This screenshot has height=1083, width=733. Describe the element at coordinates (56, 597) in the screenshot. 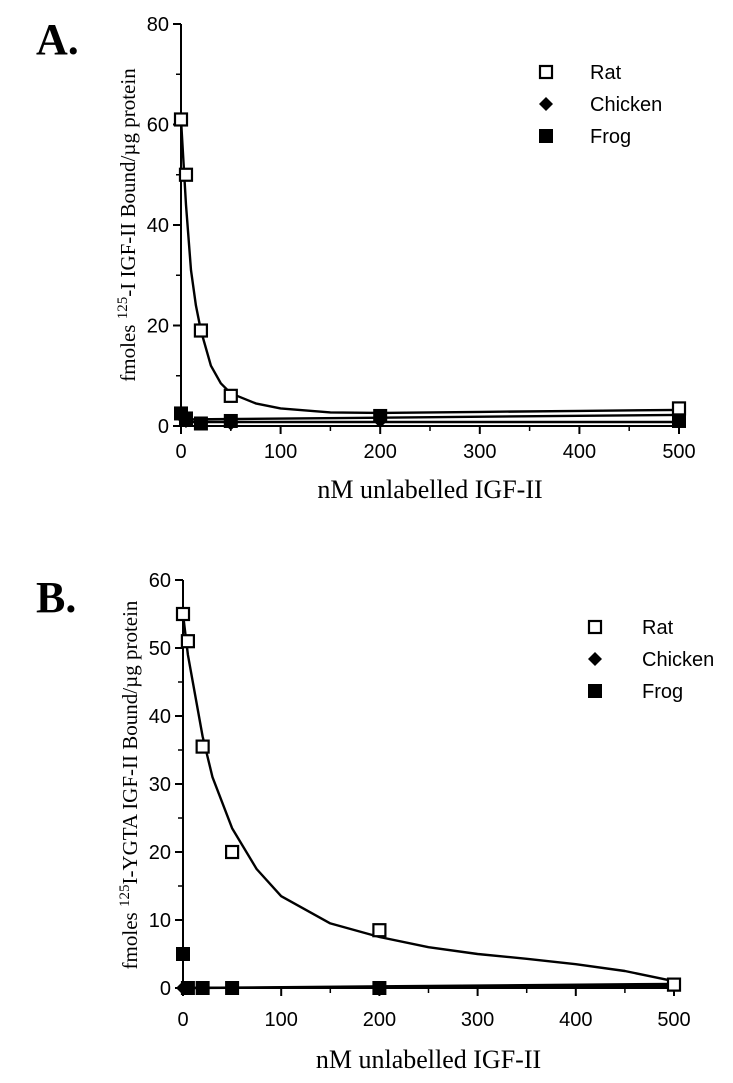

I see `panel-label: B.` at that location.